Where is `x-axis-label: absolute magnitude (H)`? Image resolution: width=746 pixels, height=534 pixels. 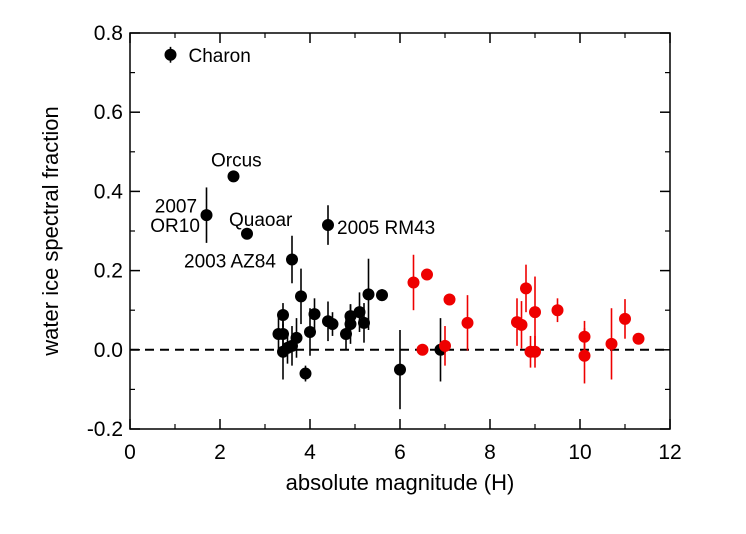
x-axis-label: absolute magnitude (H) is located at coordinates (400, 482).